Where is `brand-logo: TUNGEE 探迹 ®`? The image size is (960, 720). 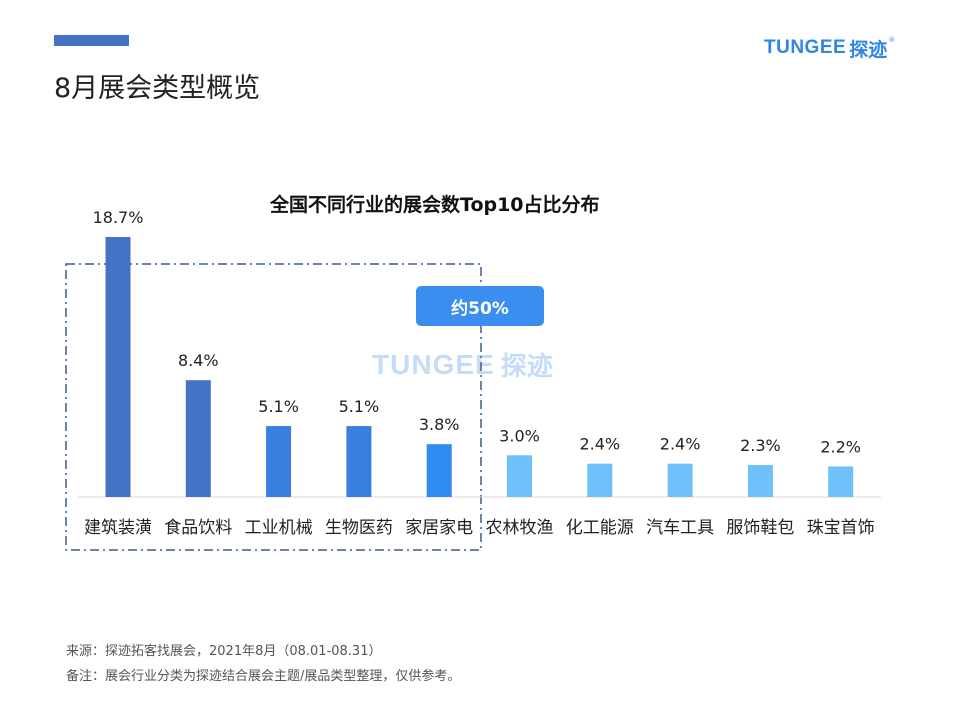 brand-logo: TUNGEE 探迹 ® is located at coordinates (830, 48).